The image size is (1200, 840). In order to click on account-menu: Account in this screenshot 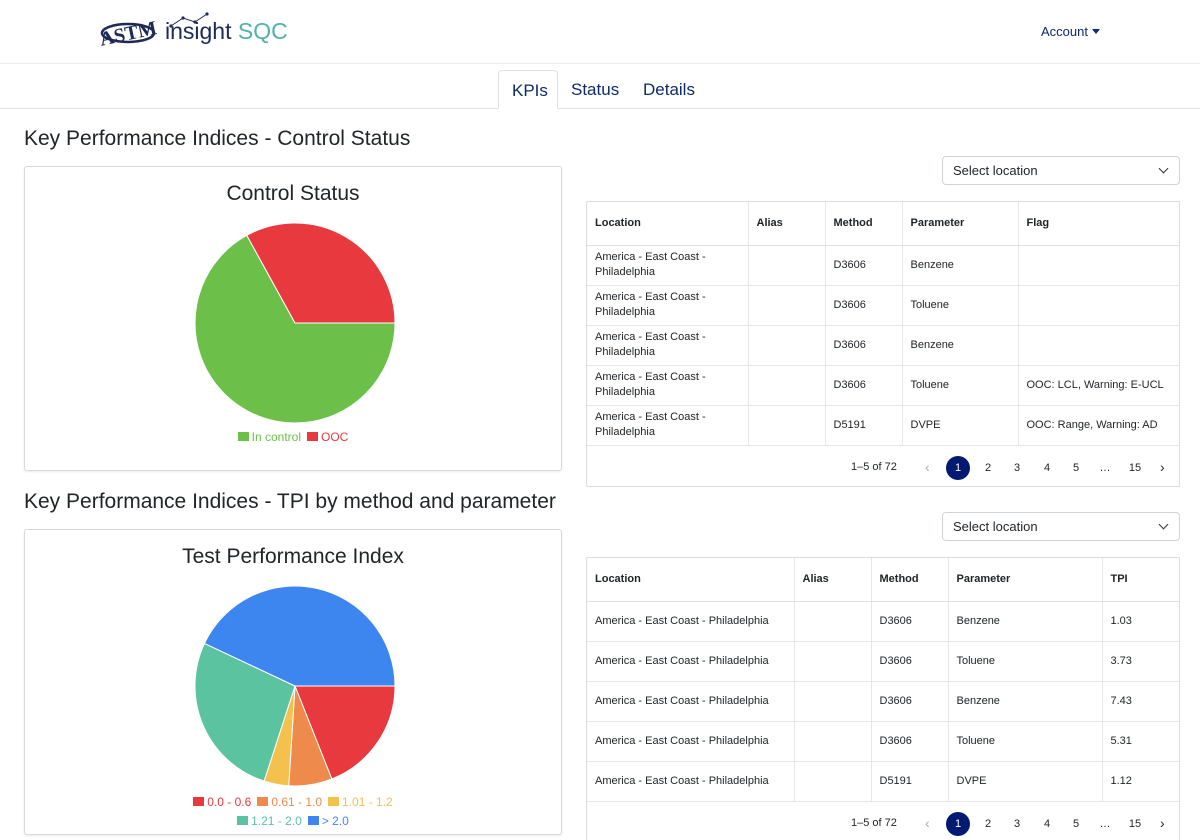, I will do `click(1070, 31)`.